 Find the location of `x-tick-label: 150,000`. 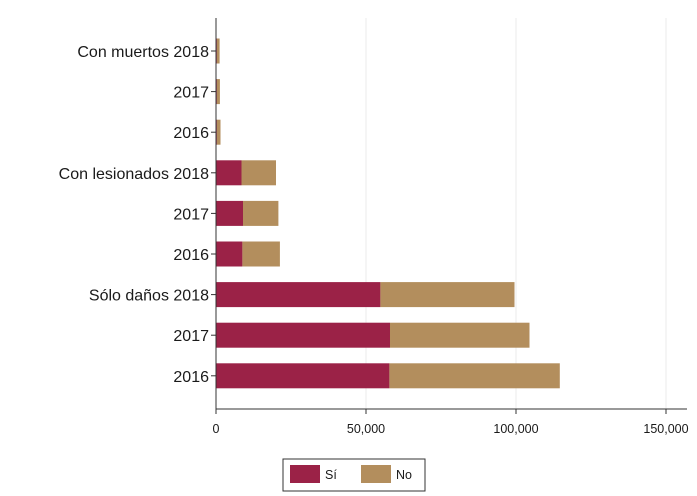

x-tick-label: 150,000 is located at coordinates (665, 429).